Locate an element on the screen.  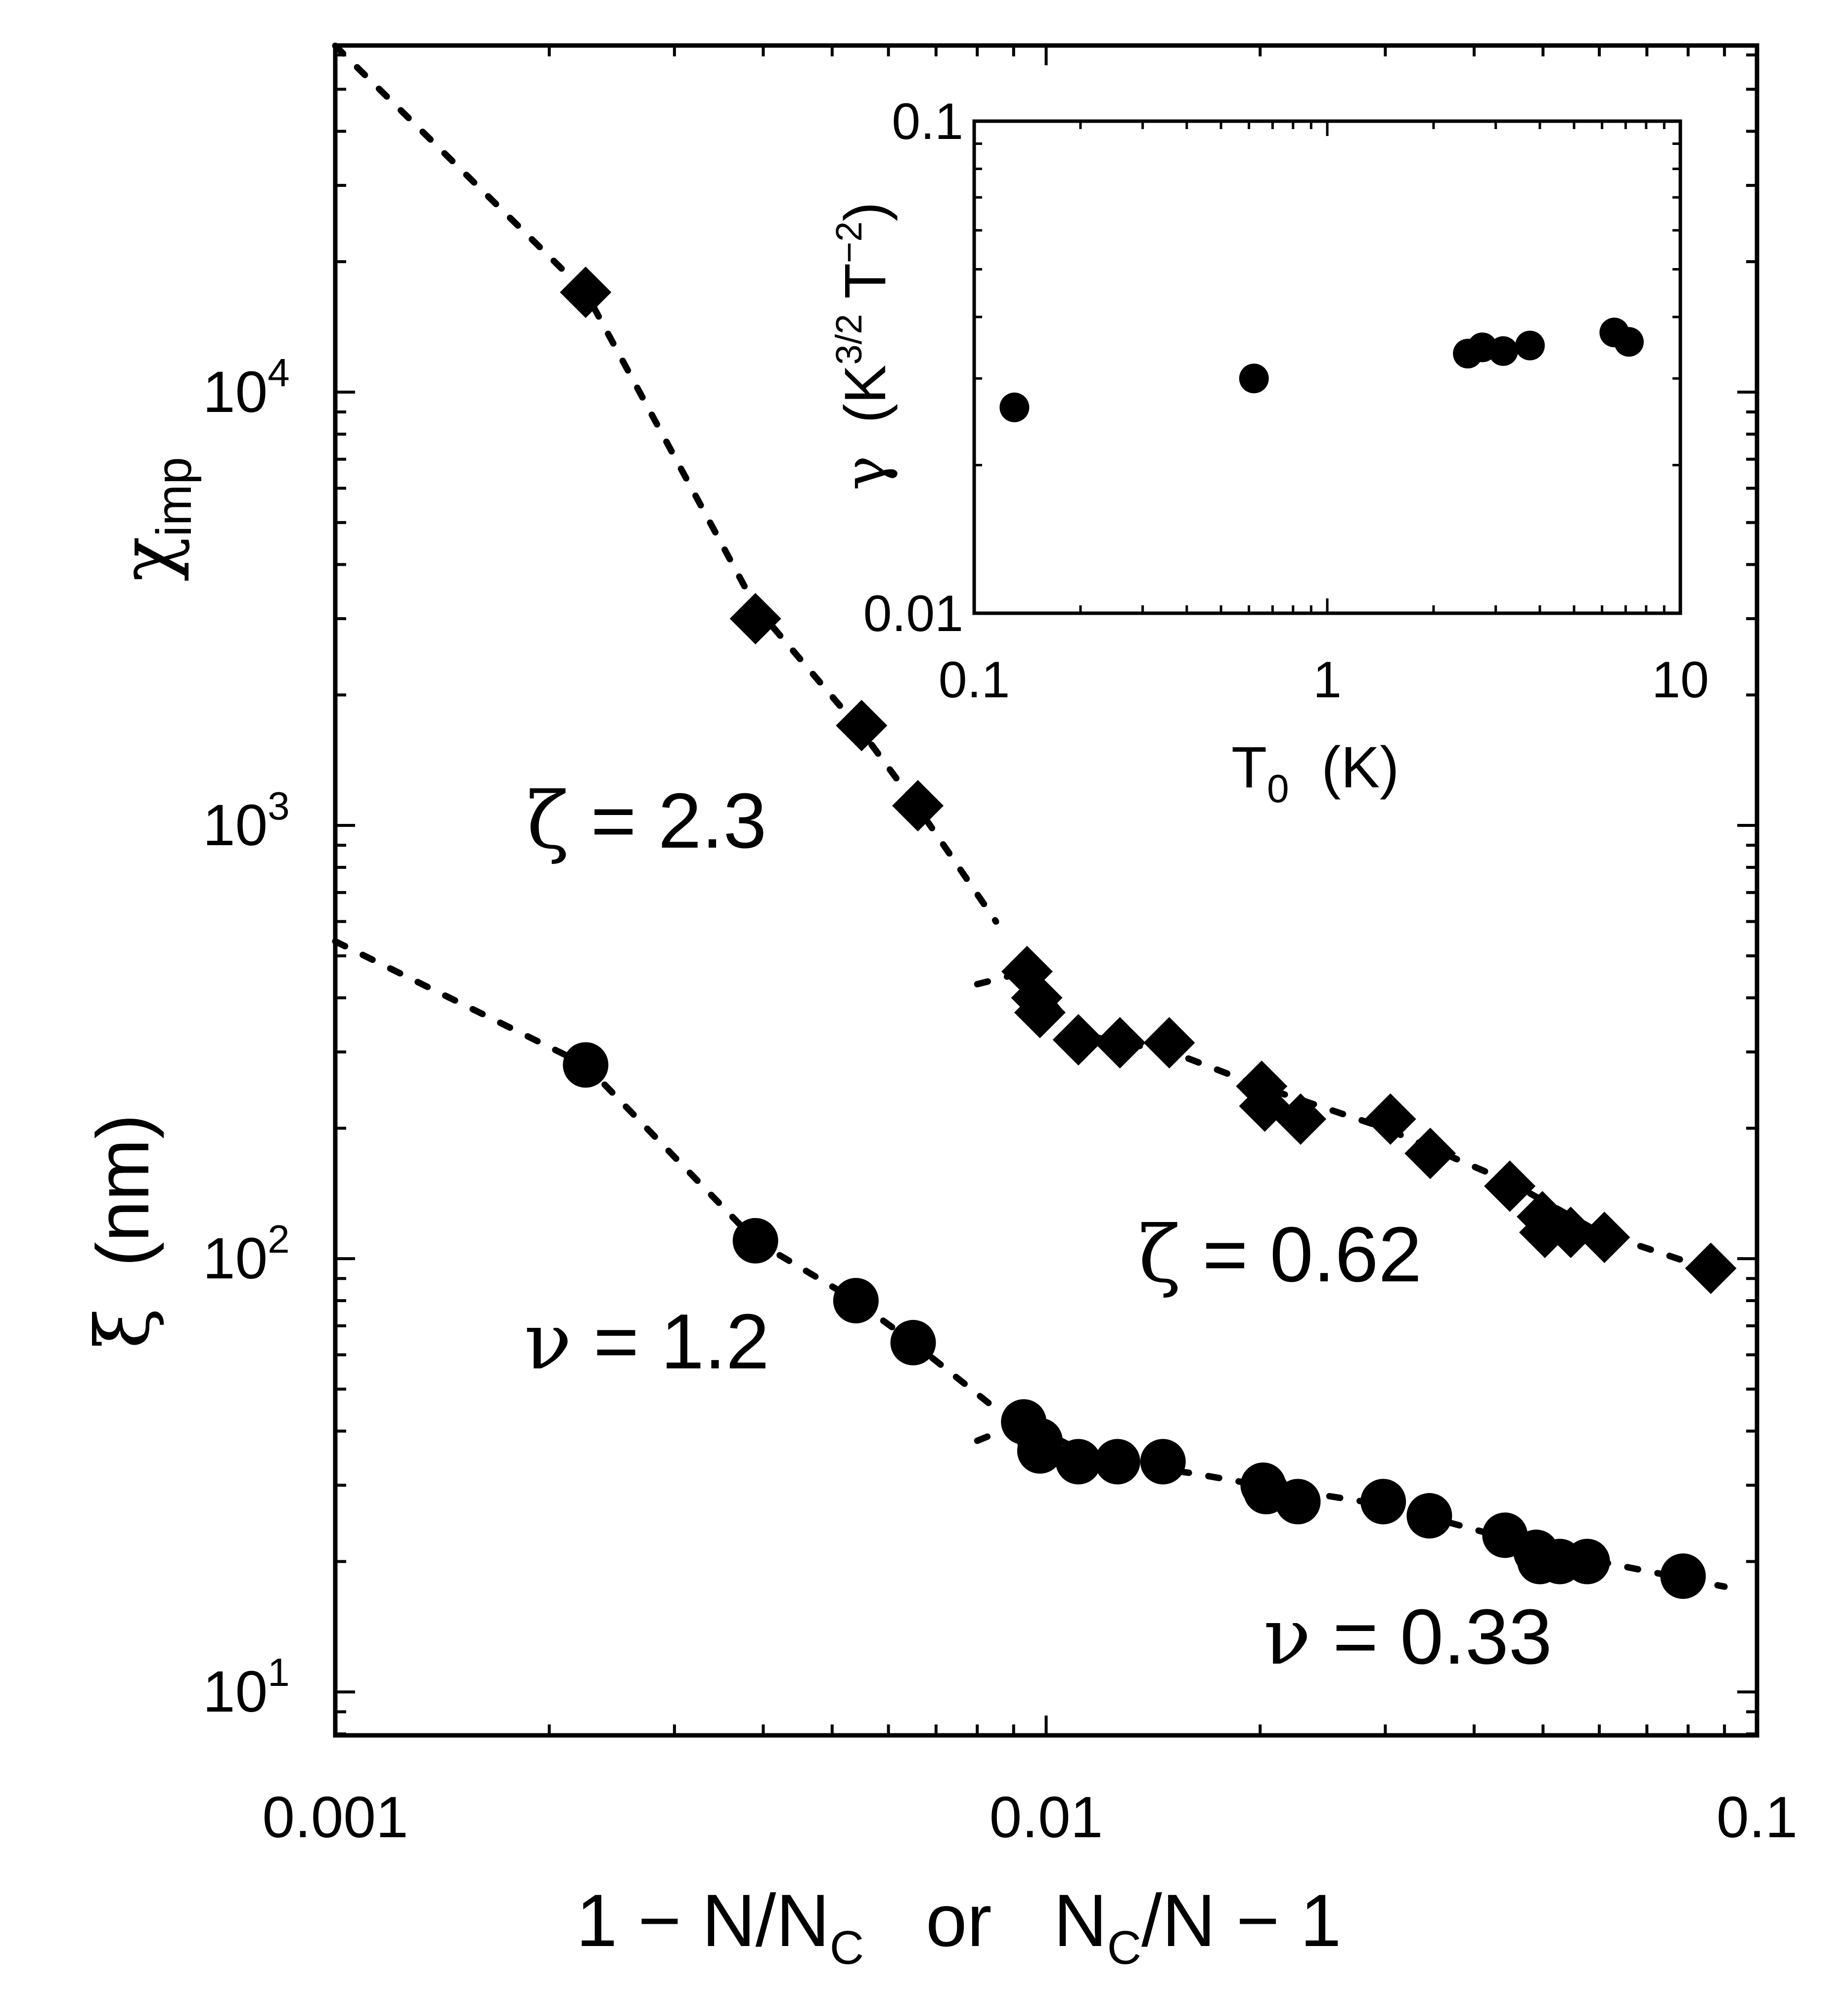
inset-x-tick-label: 1 is located at coordinates (1327, 680).